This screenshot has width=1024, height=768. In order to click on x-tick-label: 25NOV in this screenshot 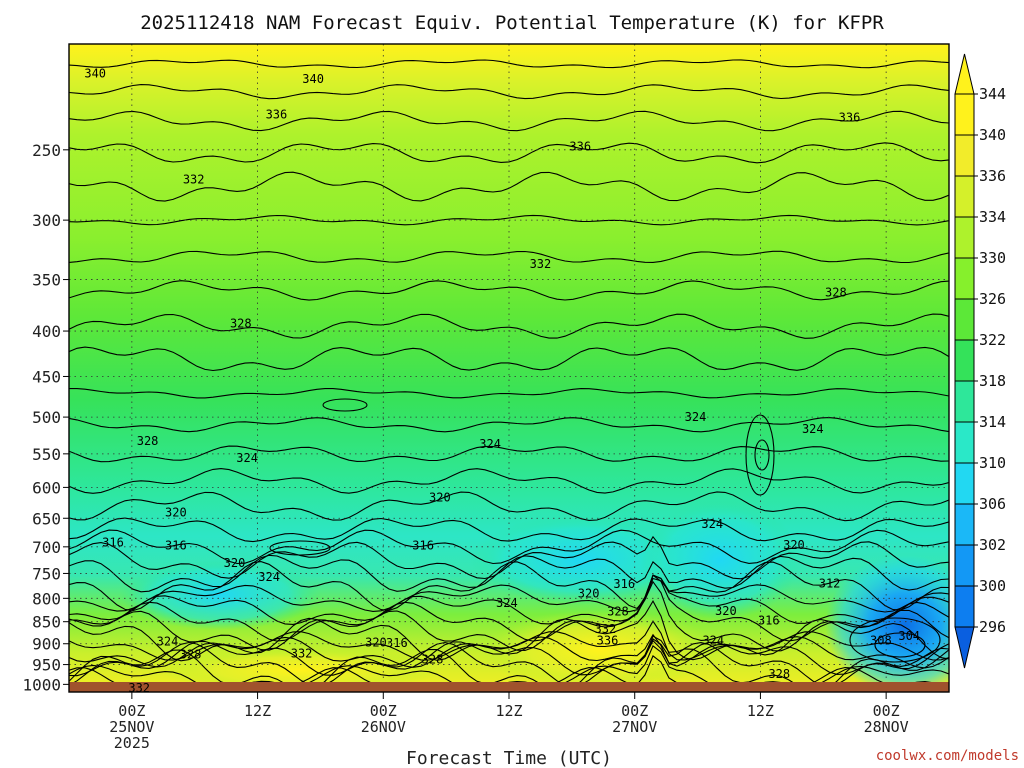, I will do `click(131, 727)`.